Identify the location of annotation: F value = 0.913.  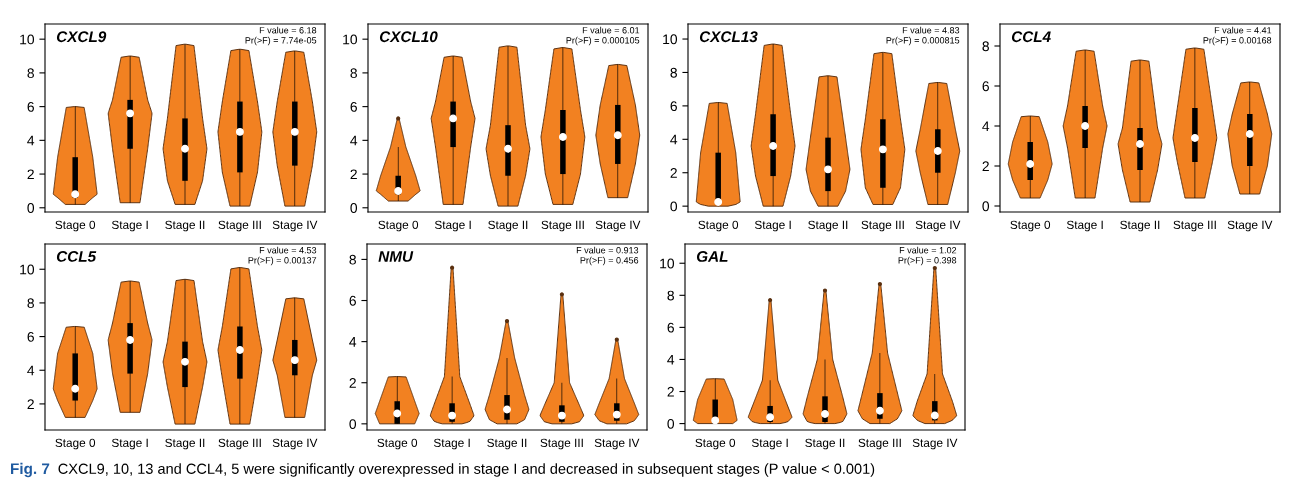
(607, 250).